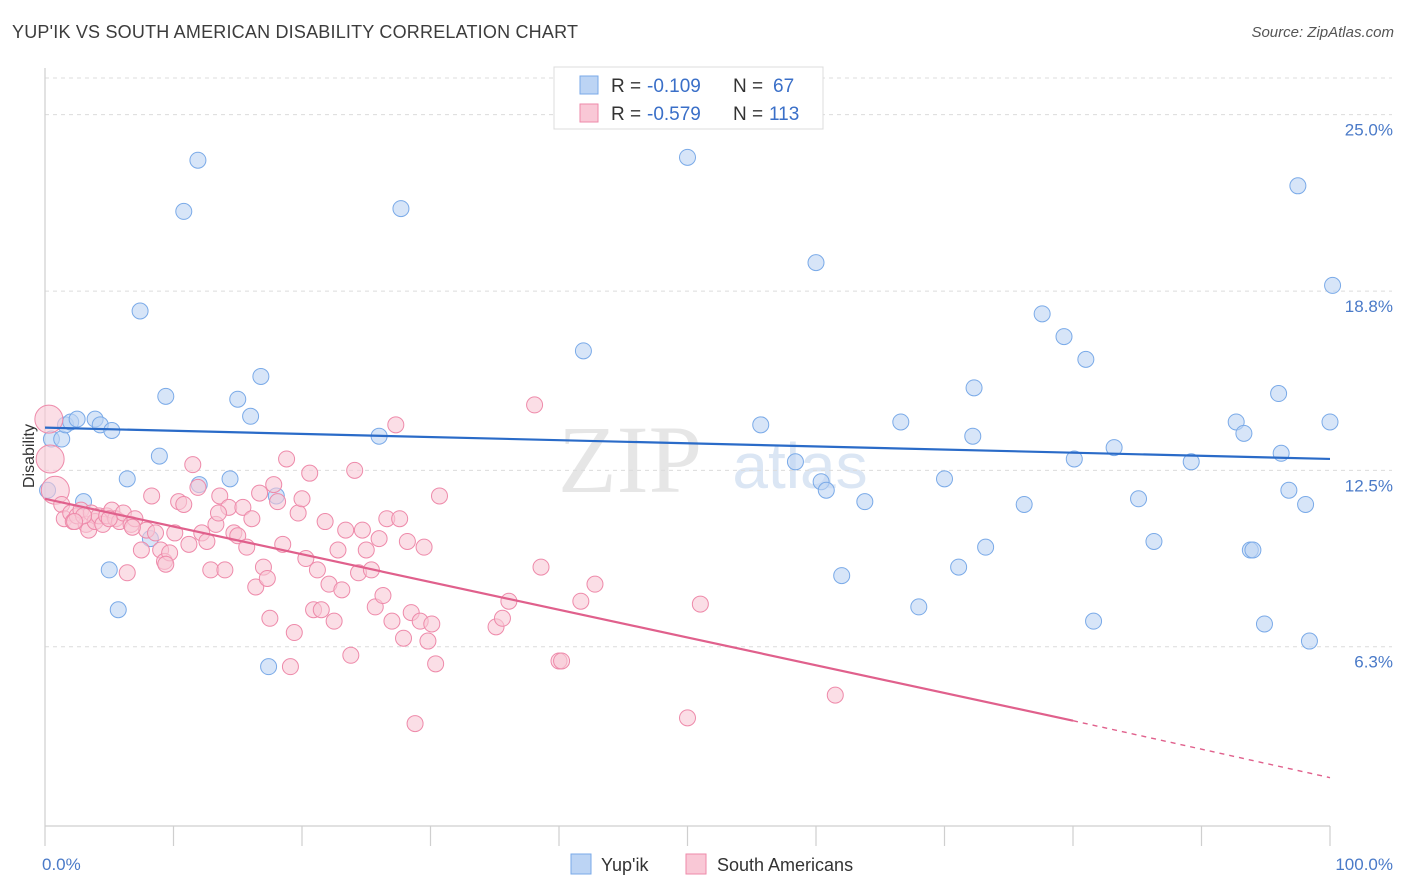  Describe the element at coordinates (783, 86) in the screenshot. I see `legend-n-yupik: 67` at that location.